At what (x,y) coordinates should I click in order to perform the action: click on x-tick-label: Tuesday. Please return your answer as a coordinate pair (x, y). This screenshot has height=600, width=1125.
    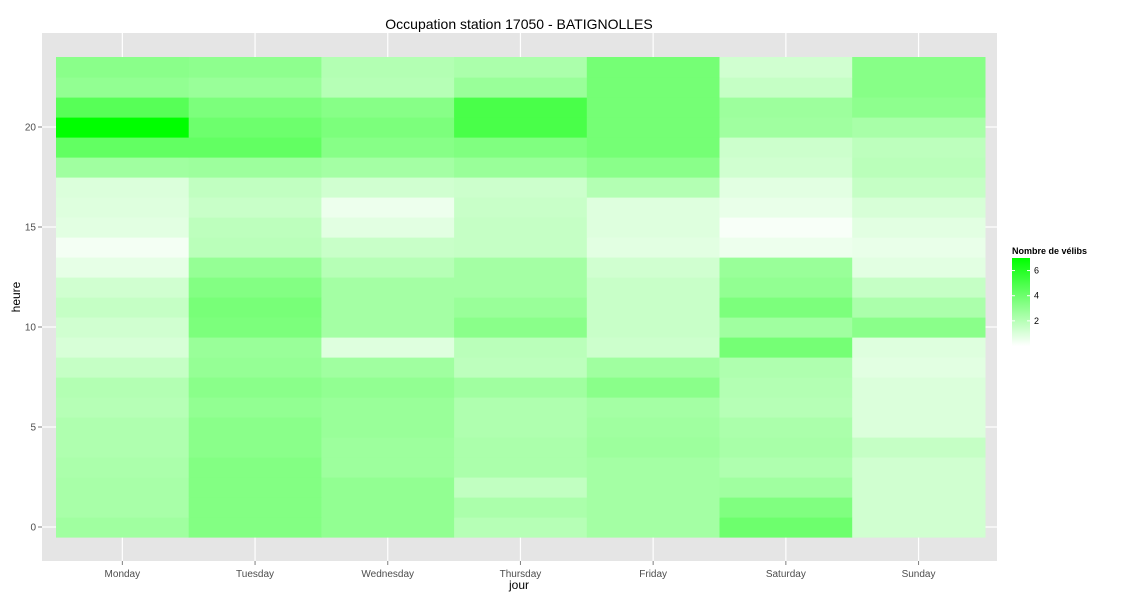
    Looking at the image, I should click on (255, 574).